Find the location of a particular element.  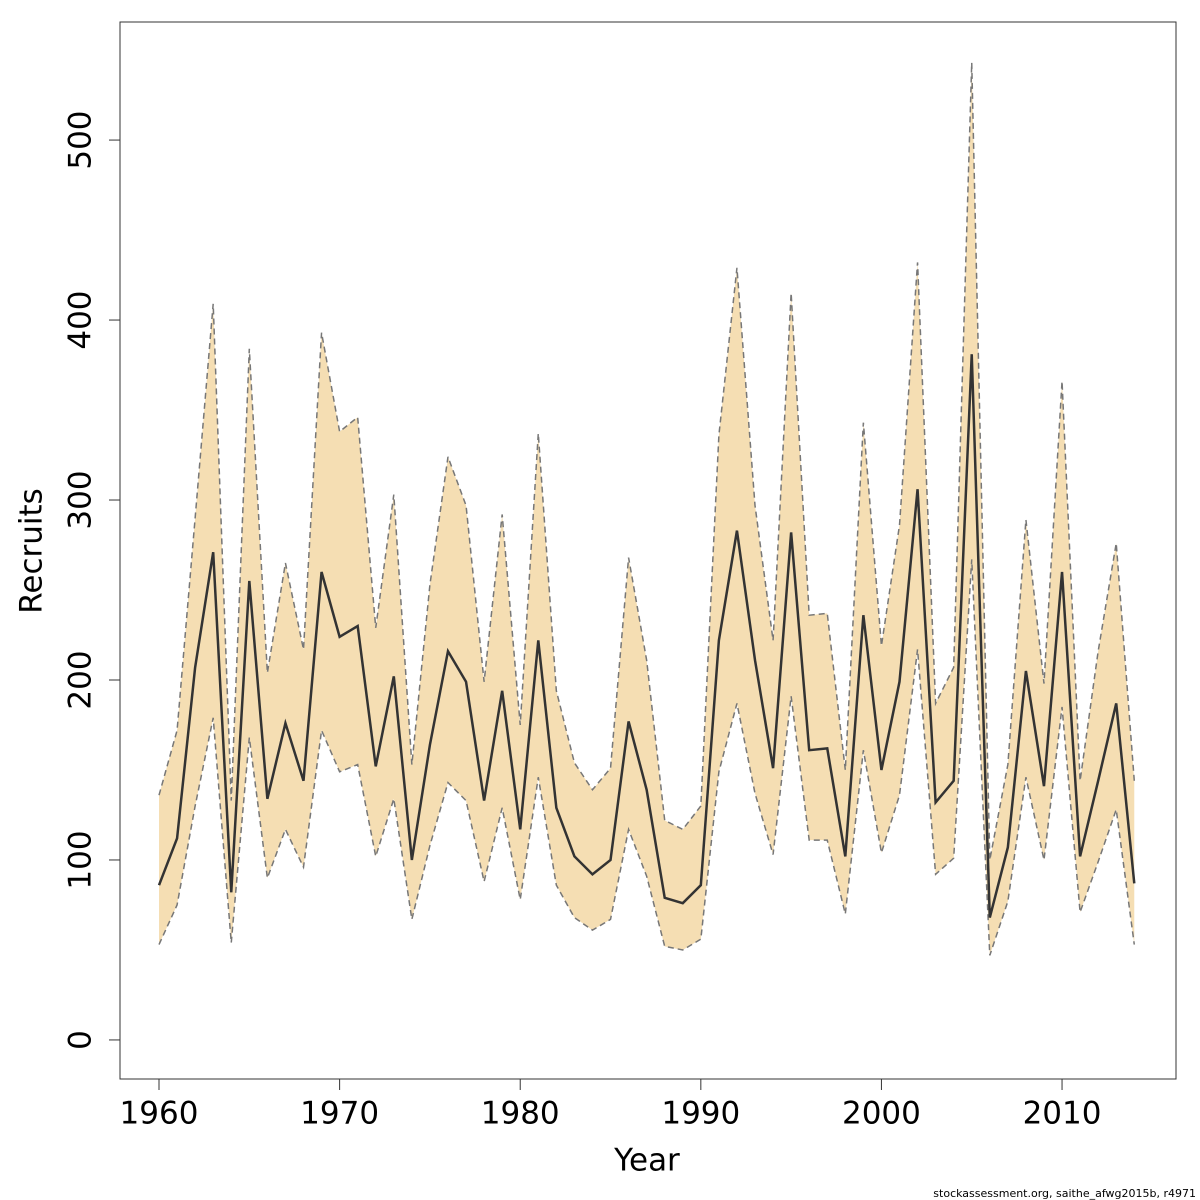

y-tick-label: 0 is located at coordinates (81, 1040).